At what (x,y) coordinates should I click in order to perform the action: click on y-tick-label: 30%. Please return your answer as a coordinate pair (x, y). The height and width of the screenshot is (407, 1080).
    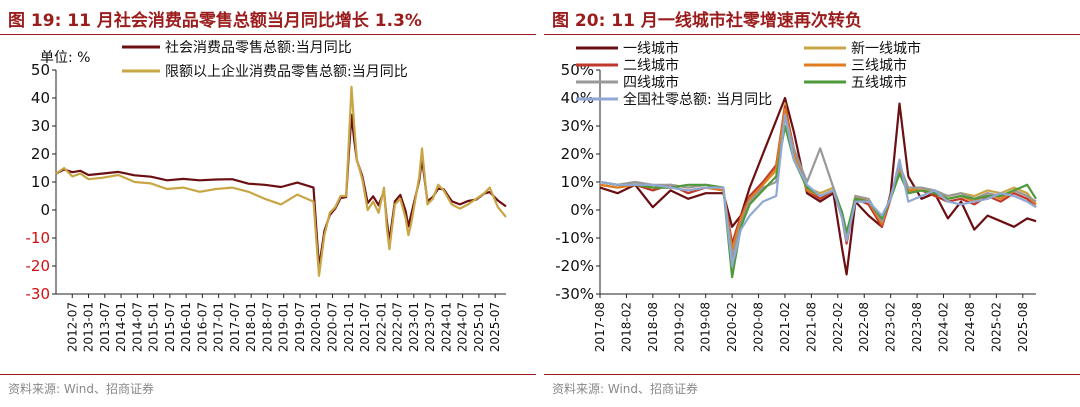
    Looking at the image, I should click on (577, 126).